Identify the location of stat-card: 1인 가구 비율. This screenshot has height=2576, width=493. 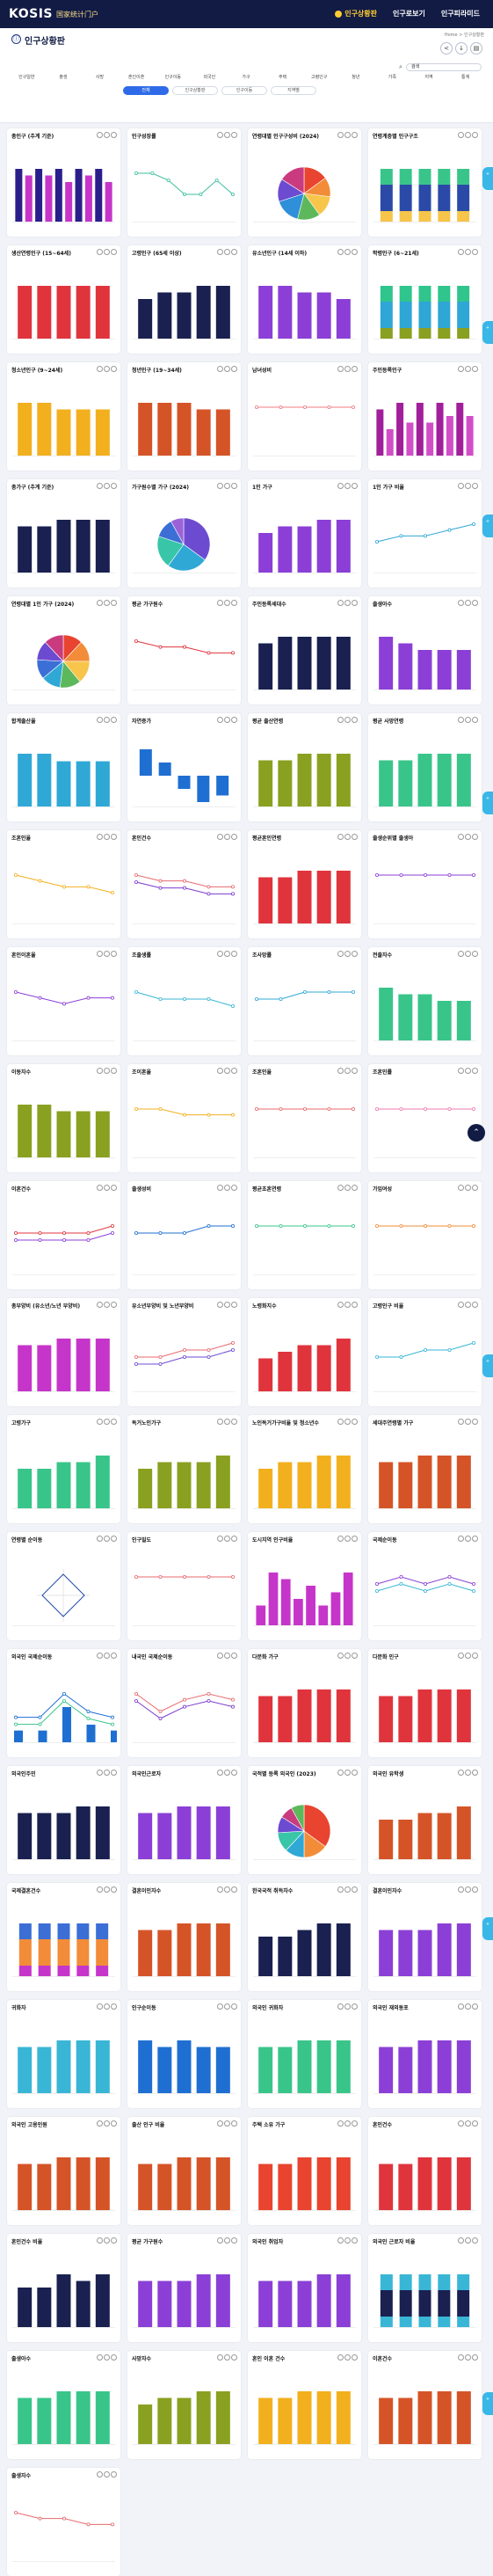
(425, 533).